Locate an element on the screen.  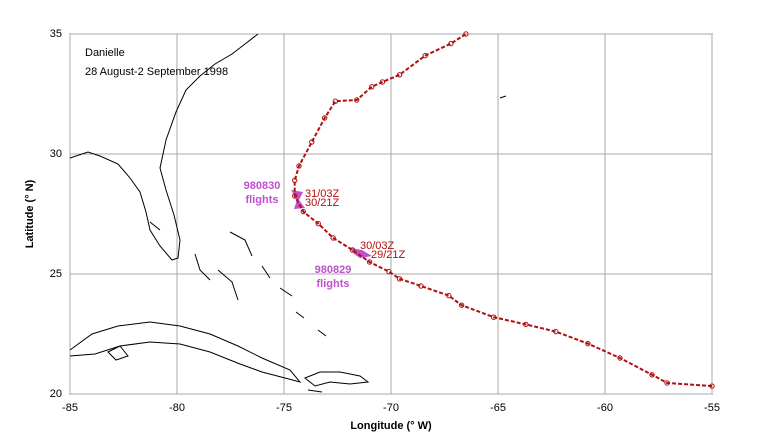
y-tick-label: 20 is located at coordinates (56, 394).